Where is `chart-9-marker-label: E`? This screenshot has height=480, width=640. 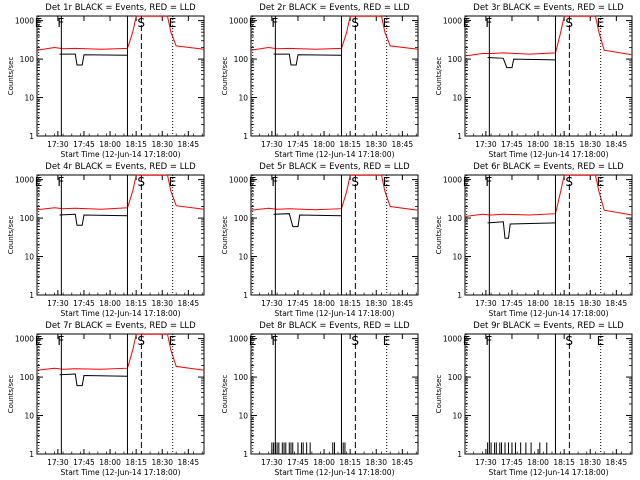 chart-9-marker-label: E is located at coordinates (601, 341).